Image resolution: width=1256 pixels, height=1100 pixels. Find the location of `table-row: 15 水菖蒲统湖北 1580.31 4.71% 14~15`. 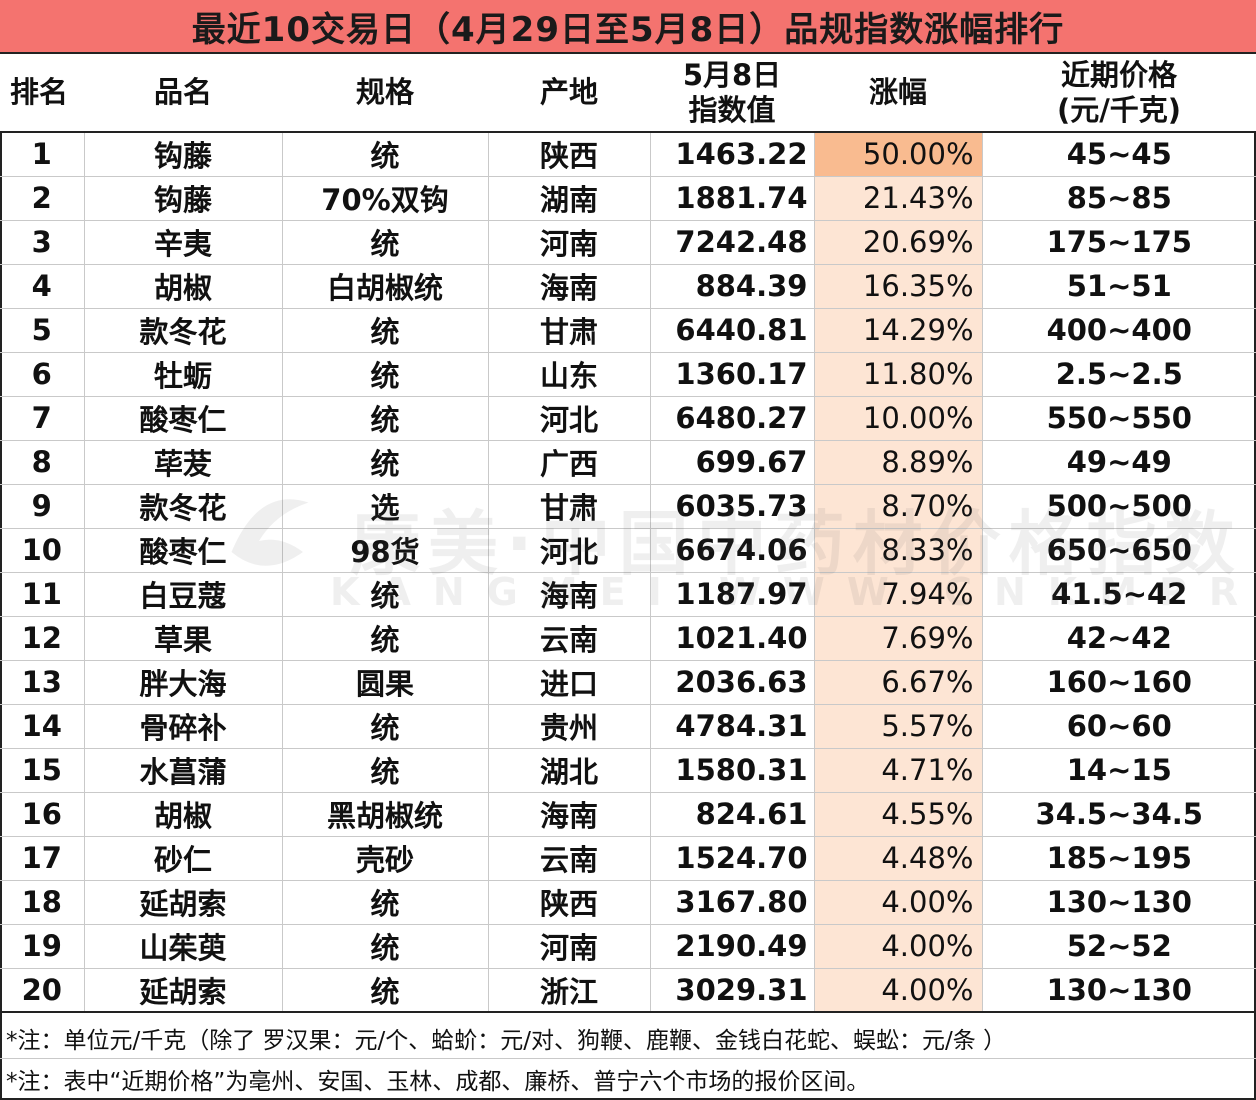

table-row: 15 水菖蒲统湖北 1580.31 4.71% 14~15 is located at coordinates (628, 770).